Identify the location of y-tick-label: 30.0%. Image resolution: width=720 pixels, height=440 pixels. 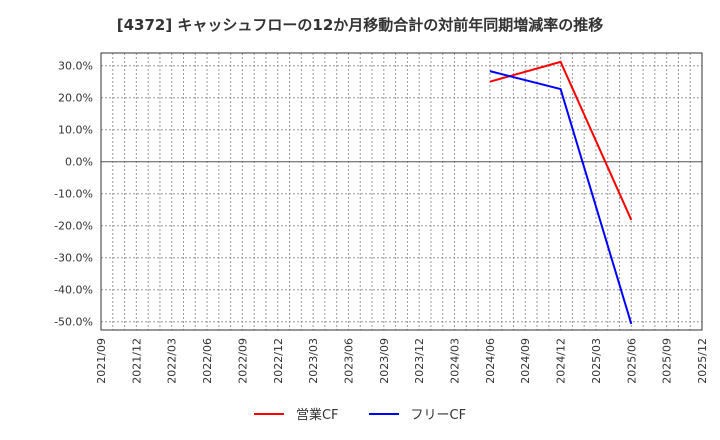
(75, 66).